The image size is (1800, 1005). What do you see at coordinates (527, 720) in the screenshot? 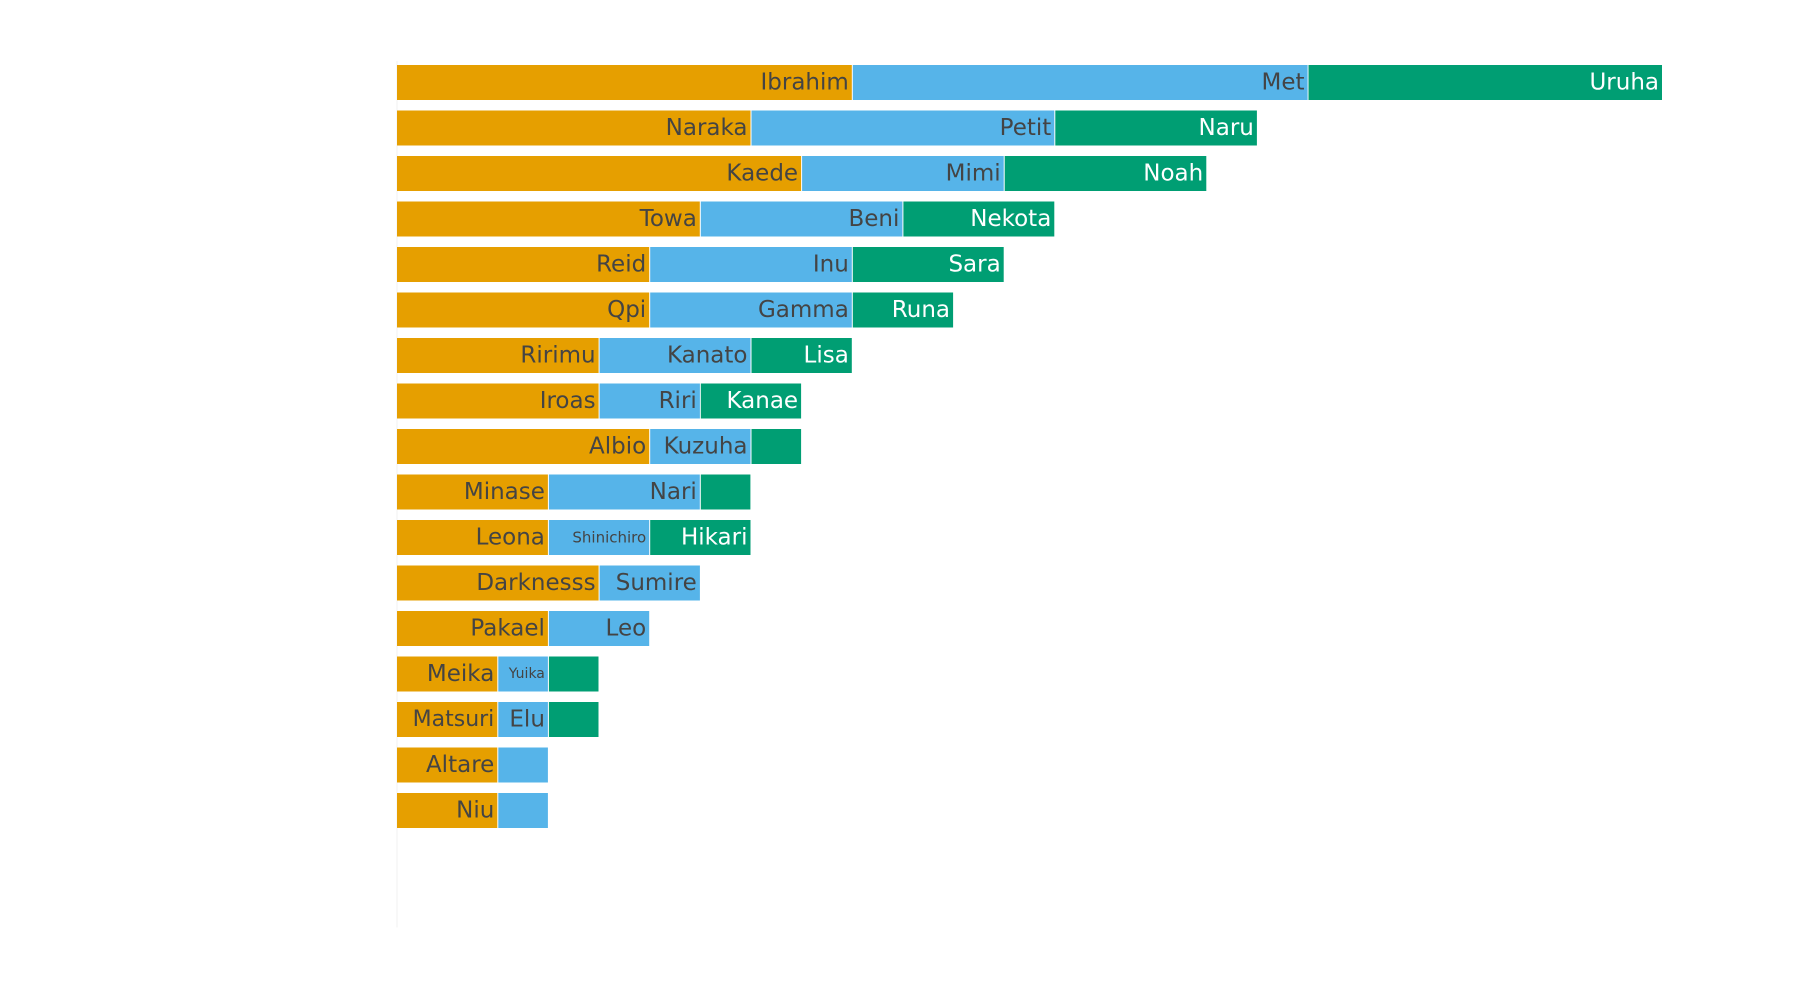
I see `segment-label: Elu` at bounding box center [527, 720].